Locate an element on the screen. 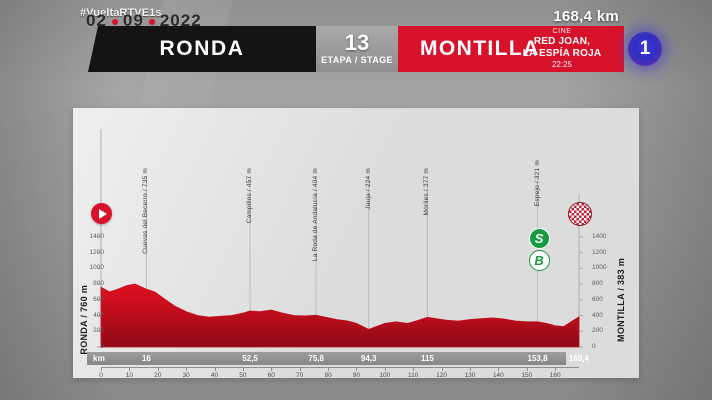  channel-logo-label: 1 is located at coordinates (645, 48).